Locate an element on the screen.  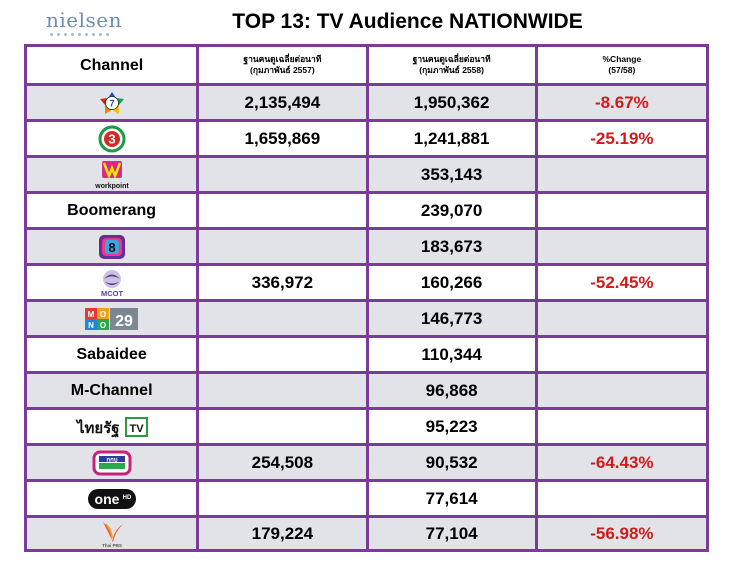
thairath-tv-icon: ไทยรัฐ TV is located at coordinates (111, 427).